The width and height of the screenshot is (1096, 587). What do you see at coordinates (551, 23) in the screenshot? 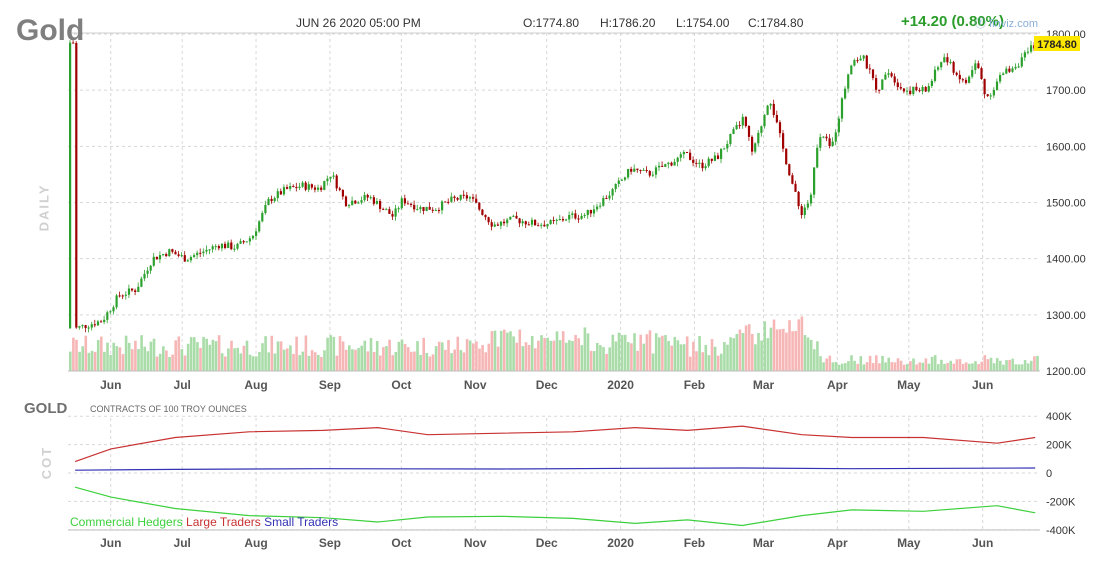
I see `open-value: O:1774.80` at bounding box center [551, 23].